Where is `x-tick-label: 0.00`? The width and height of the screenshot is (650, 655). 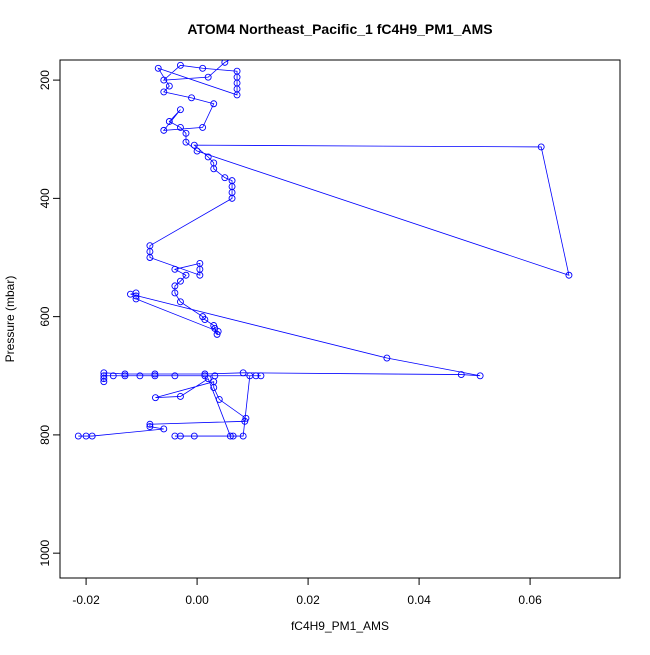 x-tick-label: 0.00 is located at coordinates (197, 600).